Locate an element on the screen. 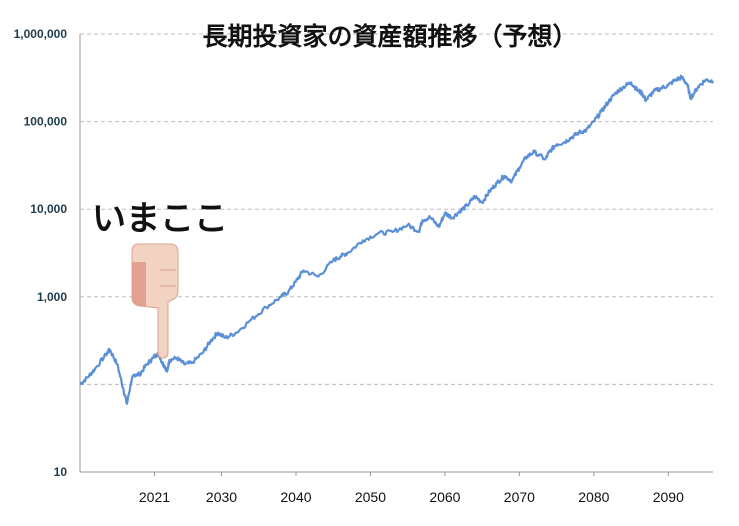  annotation-text: いまここ is located at coordinates (160, 219).